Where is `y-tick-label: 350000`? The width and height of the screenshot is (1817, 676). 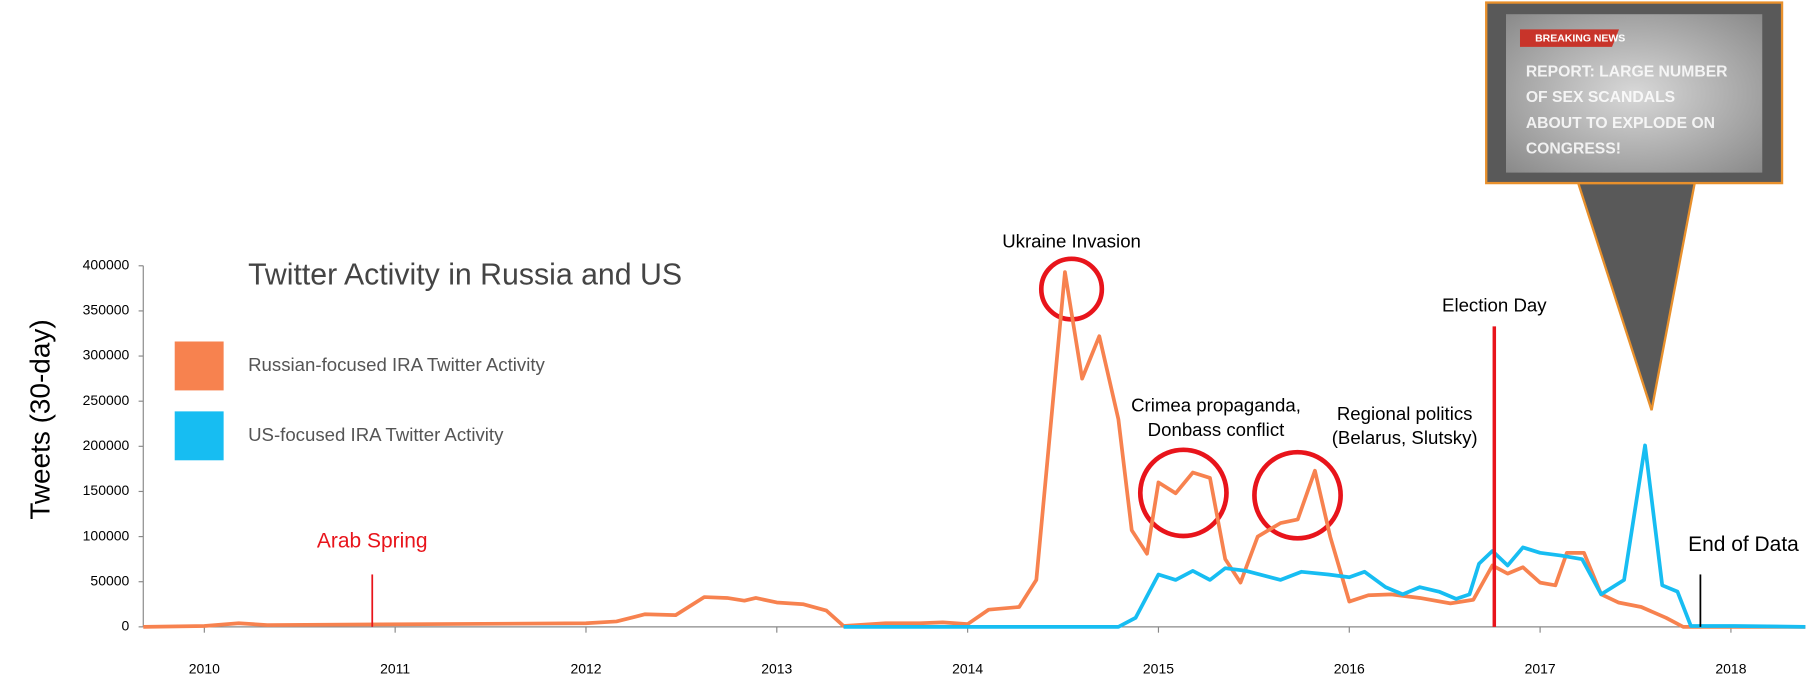
y-tick-label: 350000 is located at coordinates (106, 310).